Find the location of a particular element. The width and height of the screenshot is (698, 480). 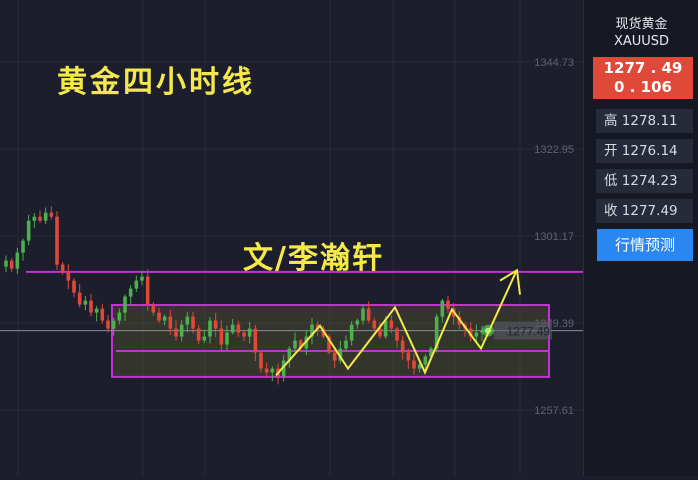

market-forecast-button: 行情预测 is located at coordinates (645, 245).